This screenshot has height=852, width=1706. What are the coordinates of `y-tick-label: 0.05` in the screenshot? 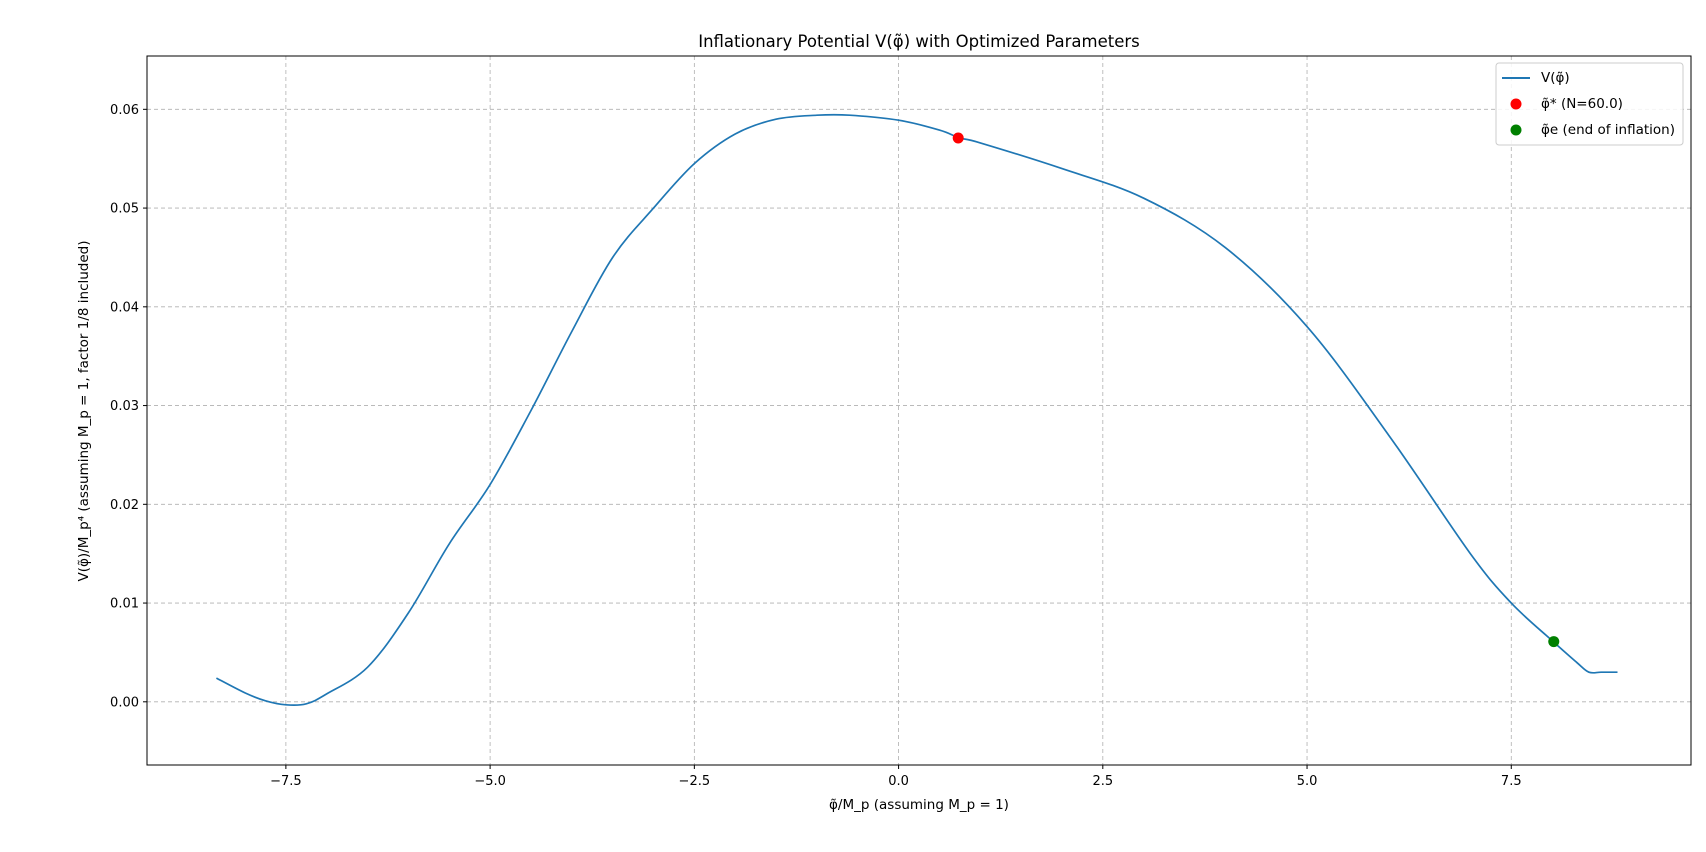 It's located at (124, 209).